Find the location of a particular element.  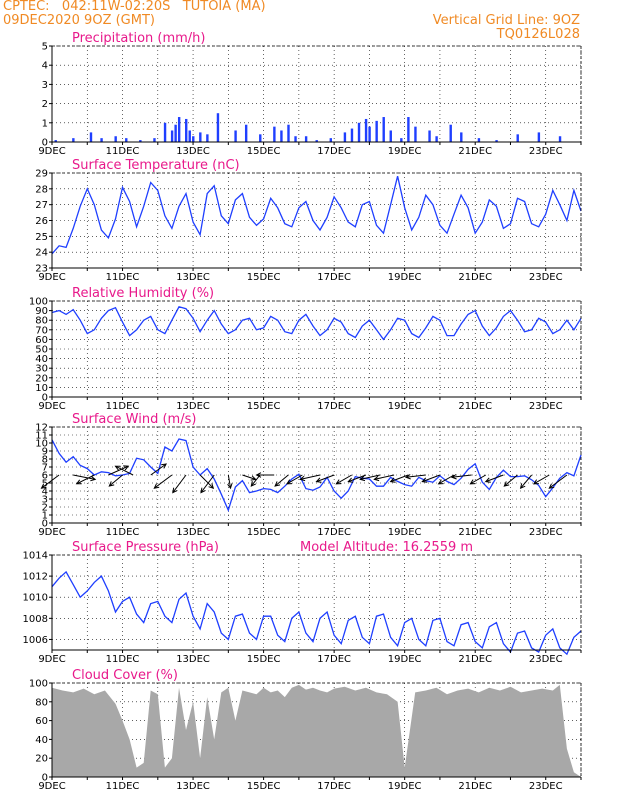

y-tick-label: 1008 is located at coordinates (35, 619).